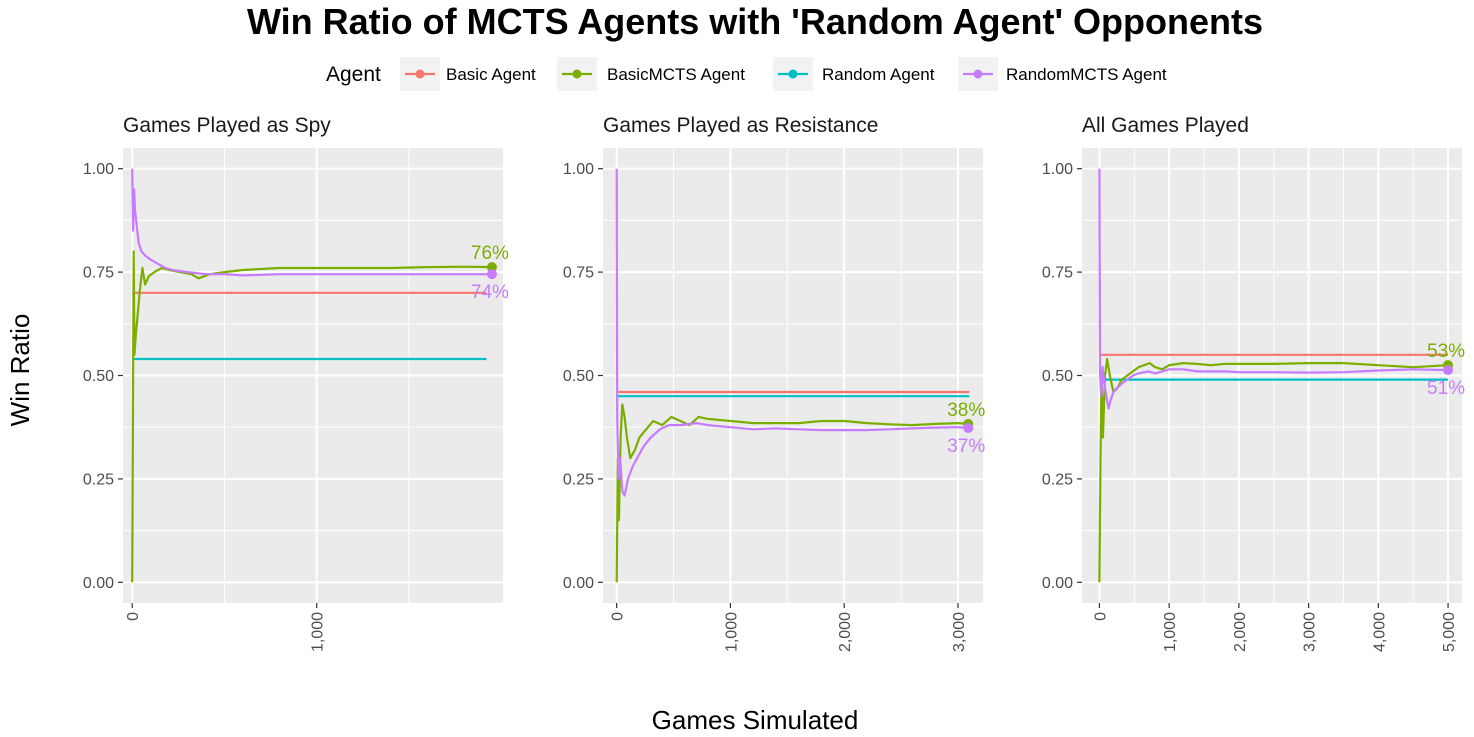 Image resolution: width=1474 pixels, height=737 pixels. I want to click on end-label-basicmcts-agent: 53%, so click(1446, 351).